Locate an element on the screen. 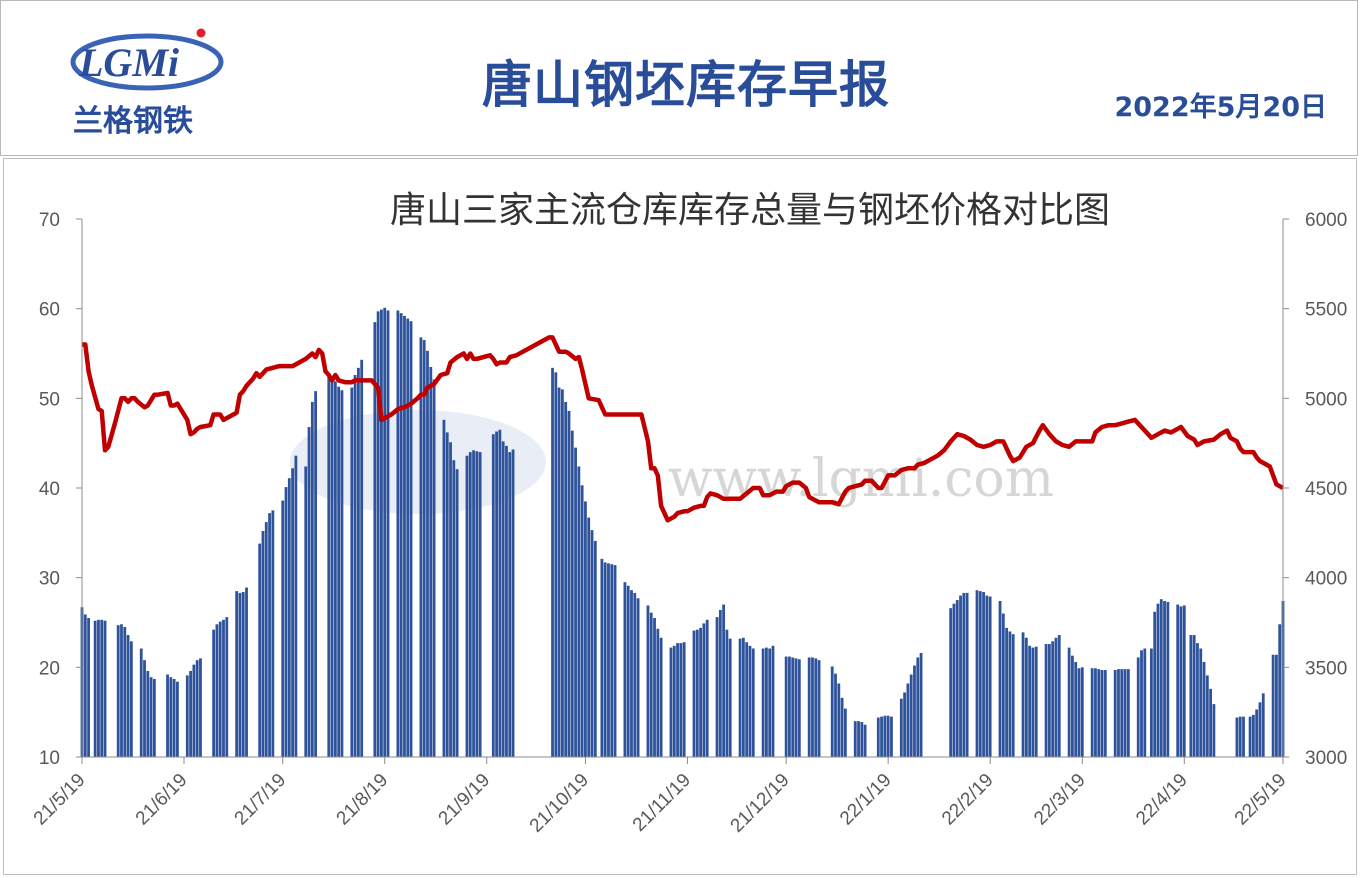  logo-dot is located at coordinates (201, 33).